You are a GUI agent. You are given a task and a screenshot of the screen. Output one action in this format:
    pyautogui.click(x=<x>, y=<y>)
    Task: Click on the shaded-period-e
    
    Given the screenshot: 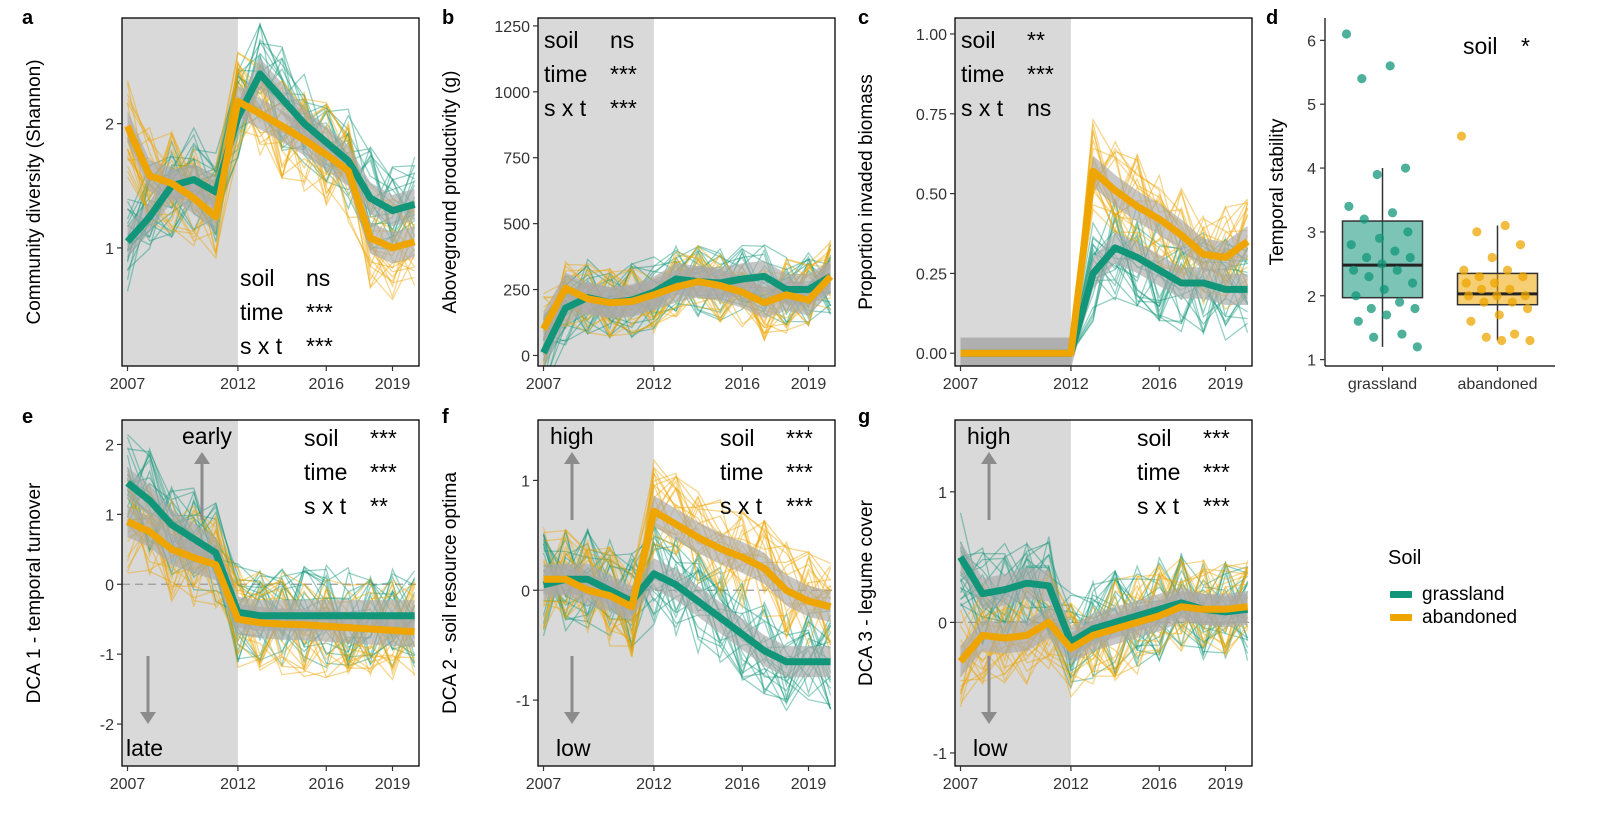 What is the action you would take?
    pyautogui.click(x=180, y=593)
    